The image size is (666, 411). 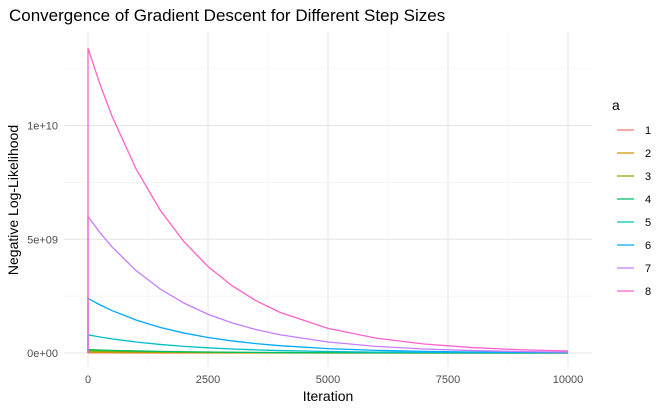 What do you see at coordinates (648, 292) in the screenshot?
I see `legend-label-8: 8` at bounding box center [648, 292].